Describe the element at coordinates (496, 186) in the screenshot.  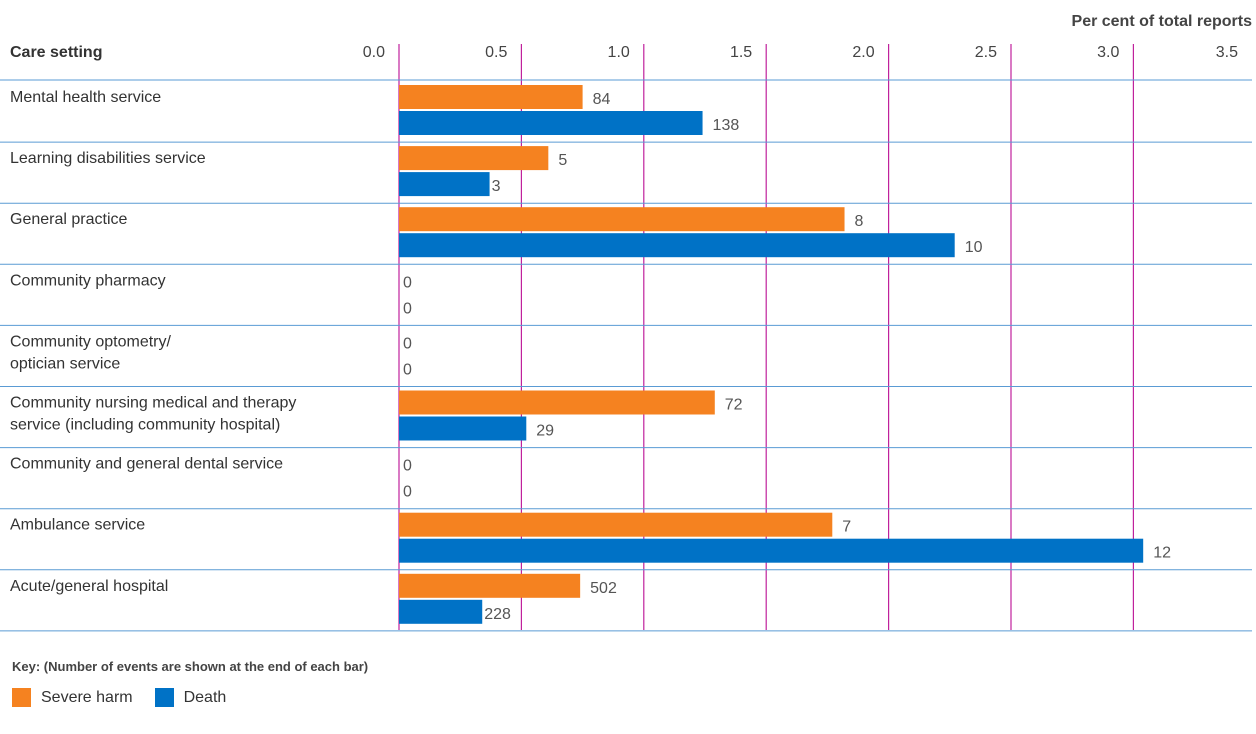
I see `bar-value-label: 3` at that location.